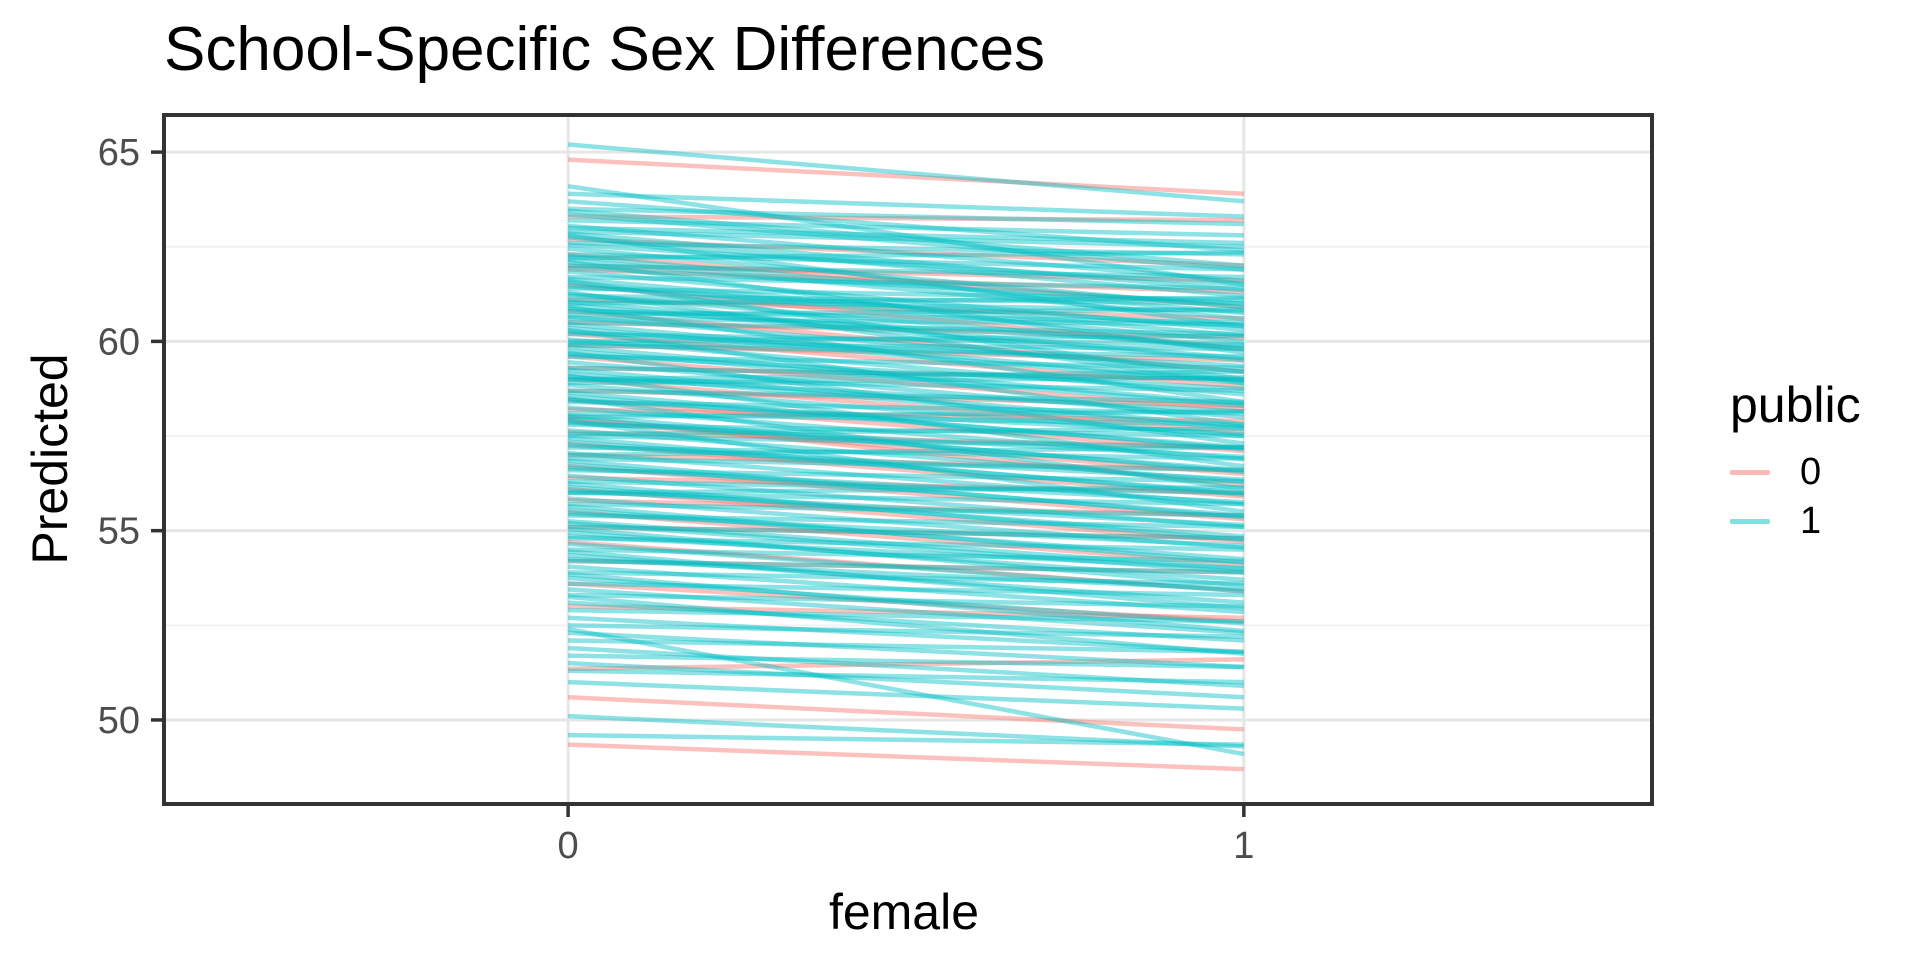 This screenshot has height=960, width=1920. What do you see at coordinates (1795, 472) in the screenshot?
I see `legend-item-0: 0` at bounding box center [1795, 472].